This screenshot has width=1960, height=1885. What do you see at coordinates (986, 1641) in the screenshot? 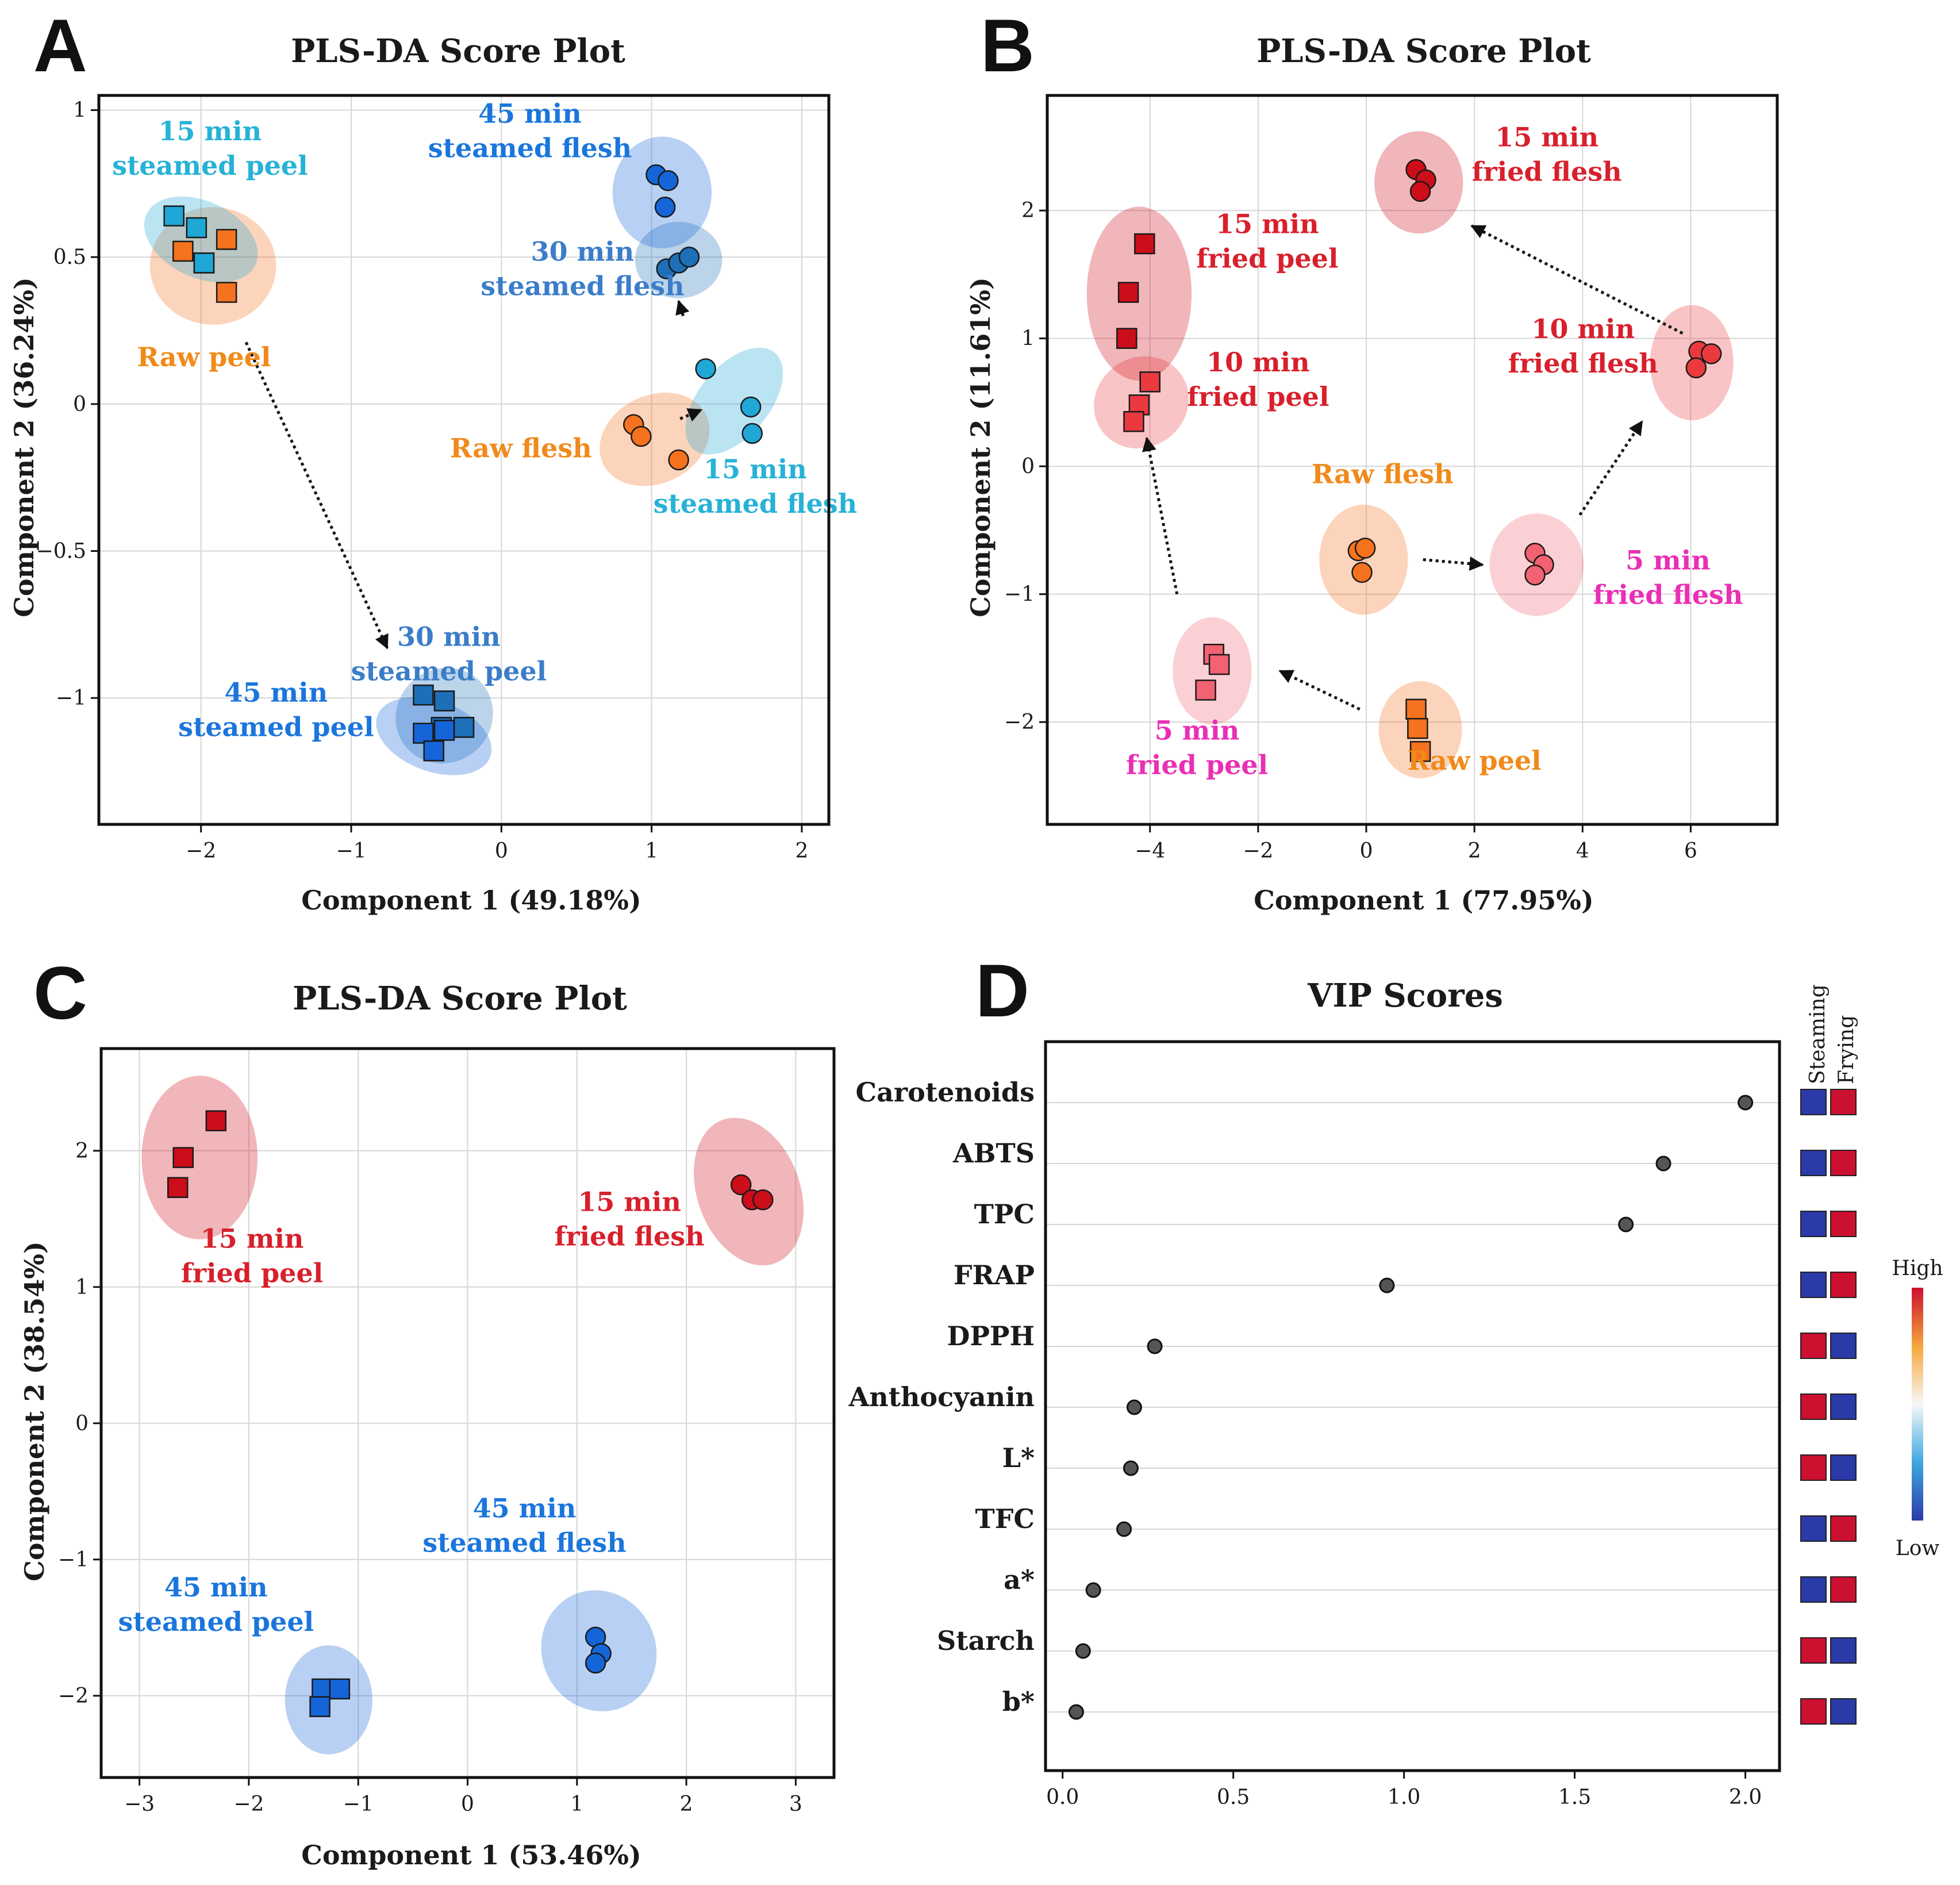
I see `vip-label-starch: Starch` at bounding box center [986, 1641].